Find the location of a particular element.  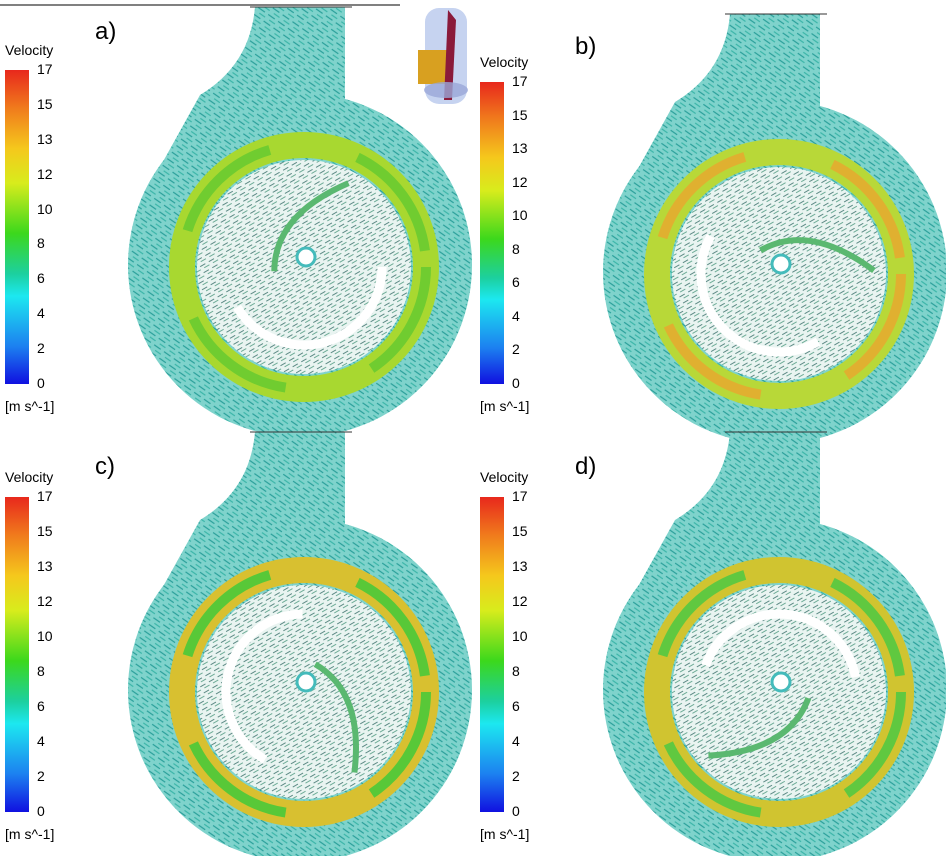

panel-label: d) is located at coordinates (586, 466).